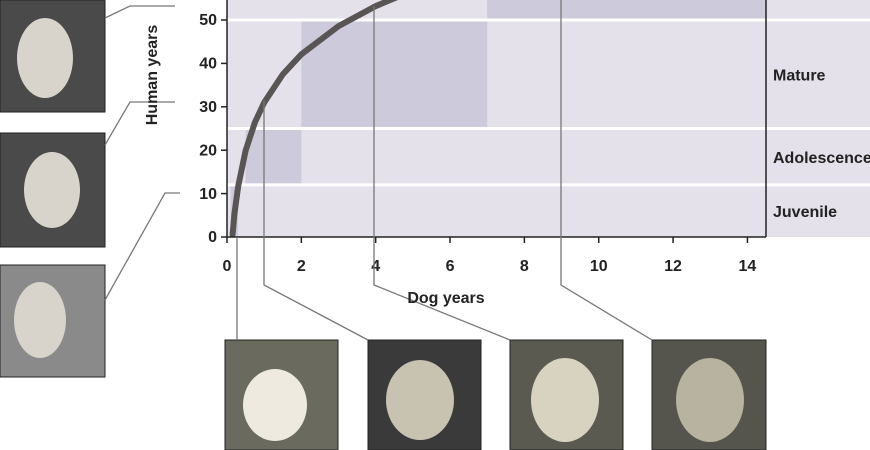 This screenshot has height=450, width=870. Describe the element at coordinates (599, 266) in the screenshot. I see `x-tick-label: 10` at that location.